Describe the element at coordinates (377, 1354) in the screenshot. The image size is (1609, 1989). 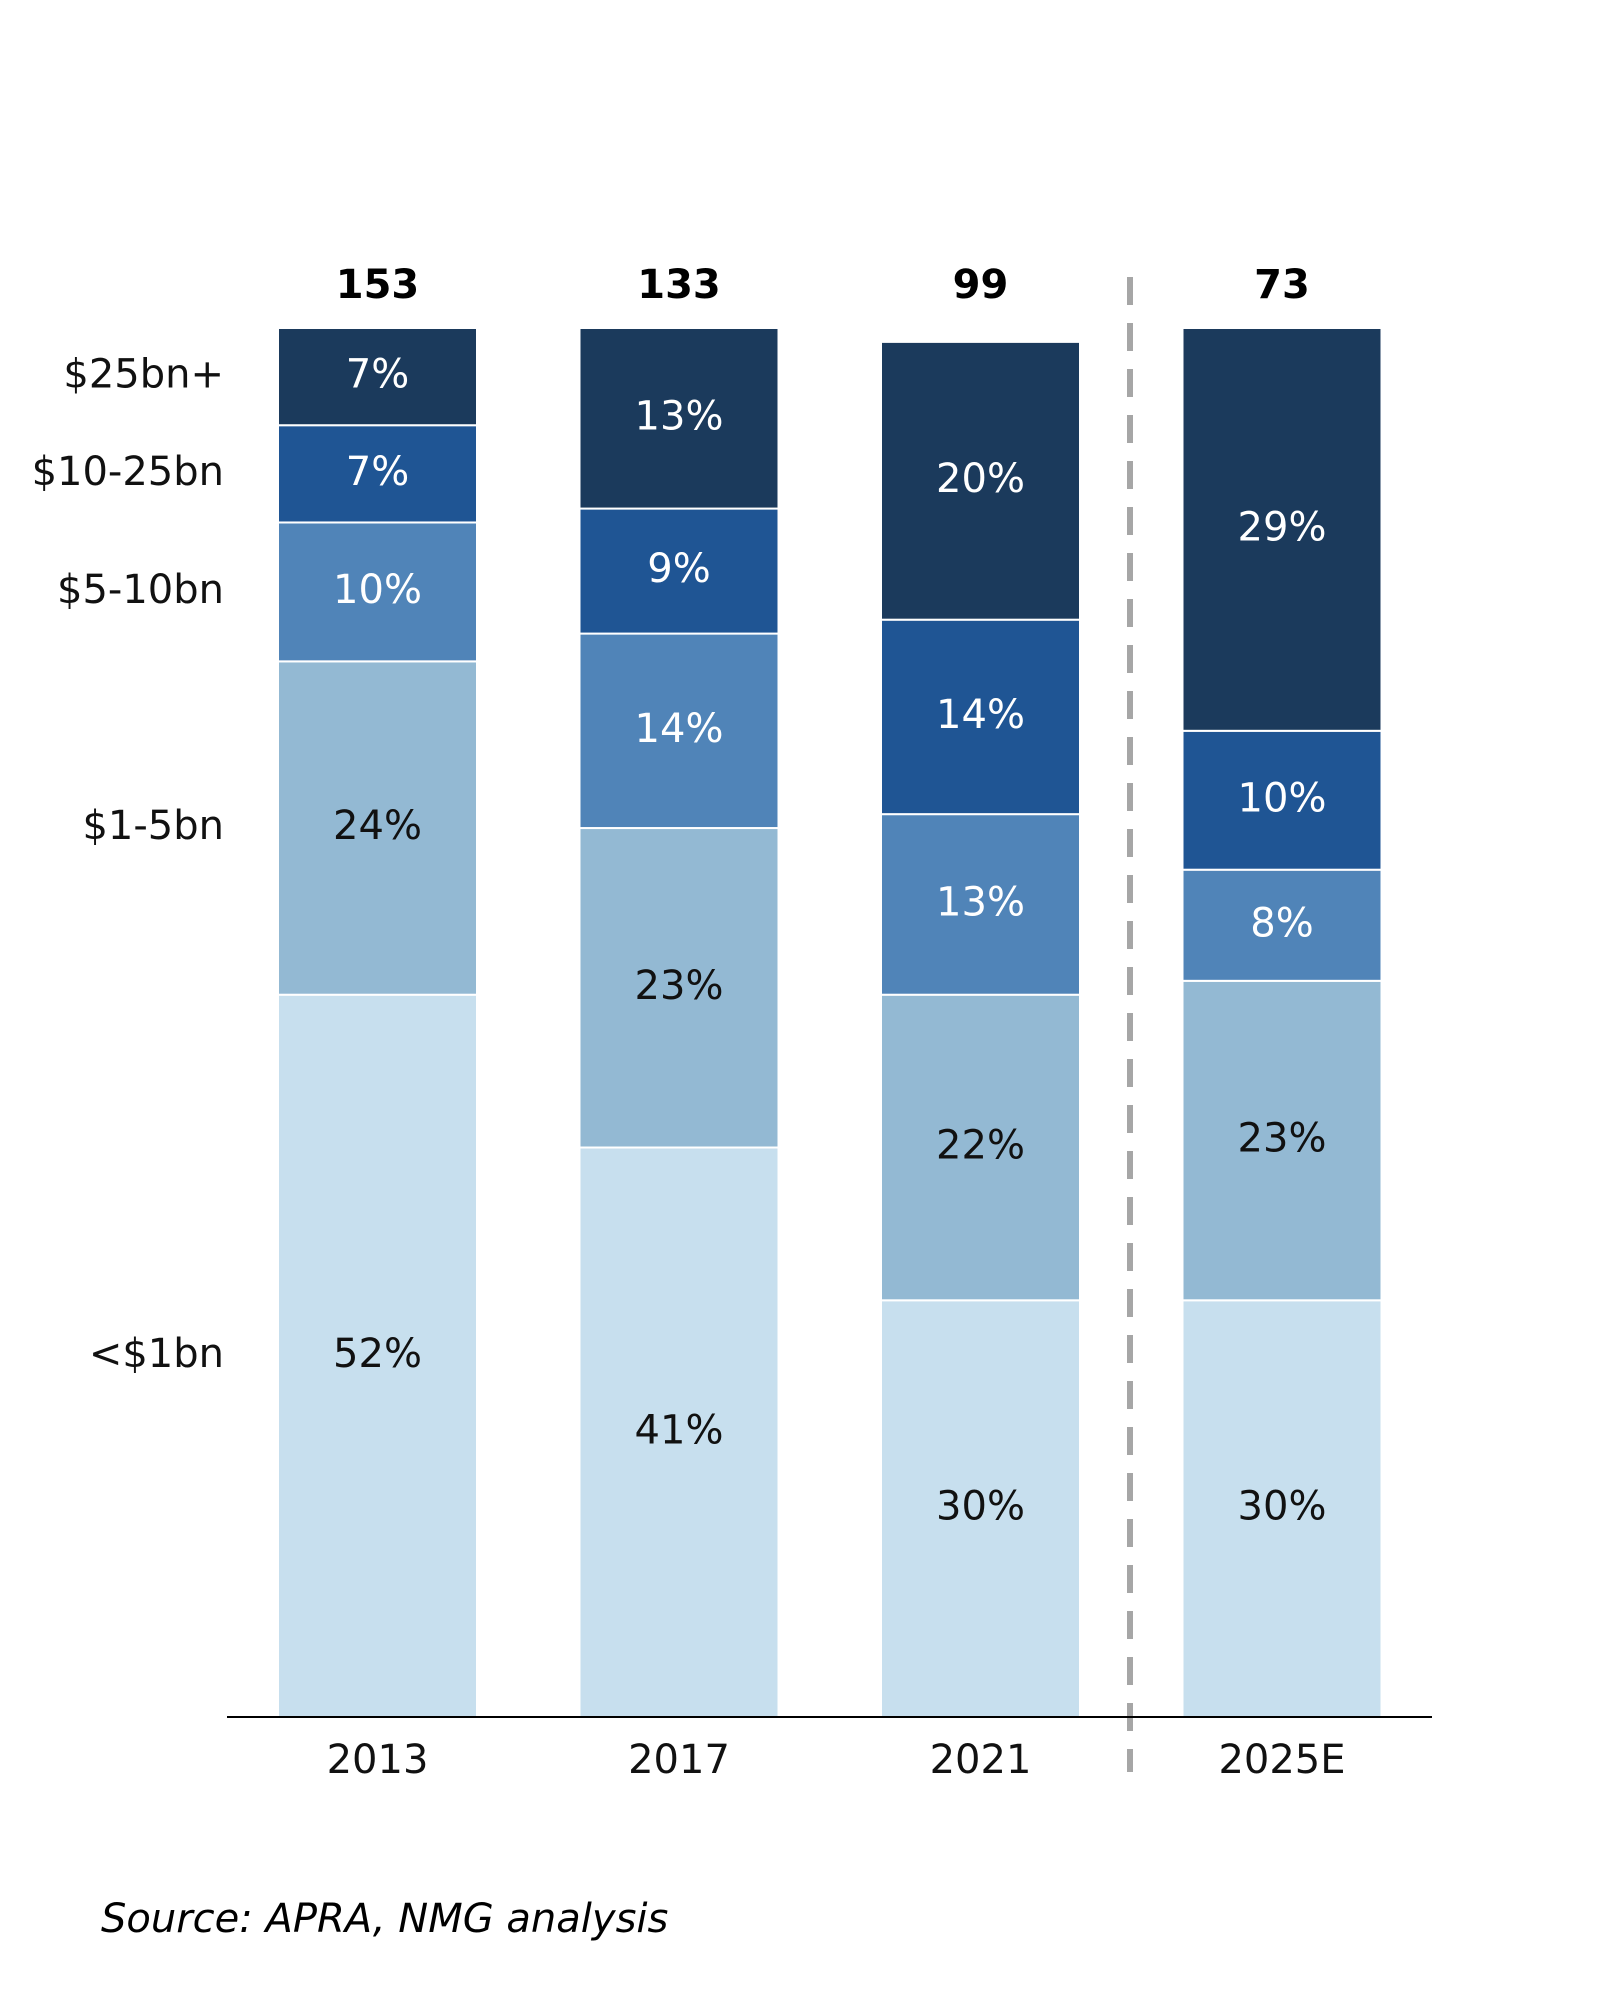
I see `segment-label: 52%` at that location.